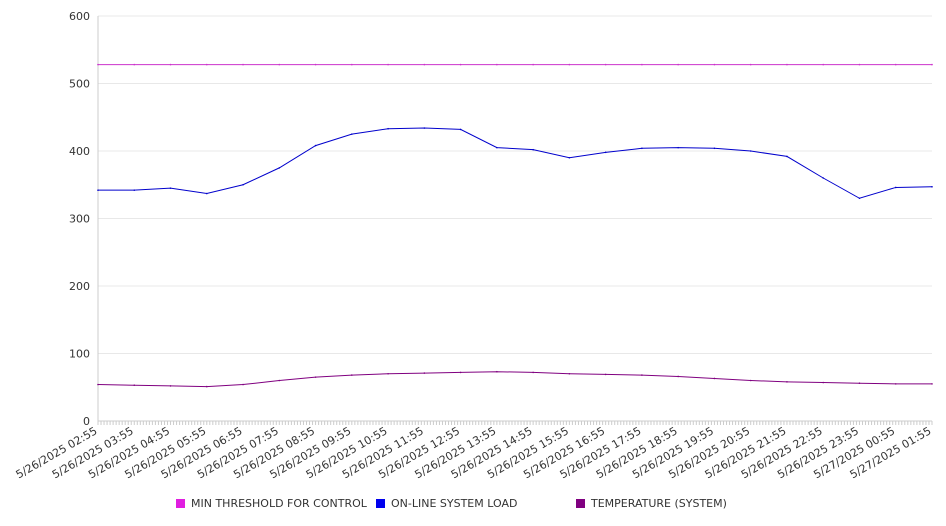 The height and width of the screenshot is (526, 946). What do you see at coordinates (79, 354) in the screenshot?
I see `y-tick-label-100: 100` at bounding box center [79, 354].